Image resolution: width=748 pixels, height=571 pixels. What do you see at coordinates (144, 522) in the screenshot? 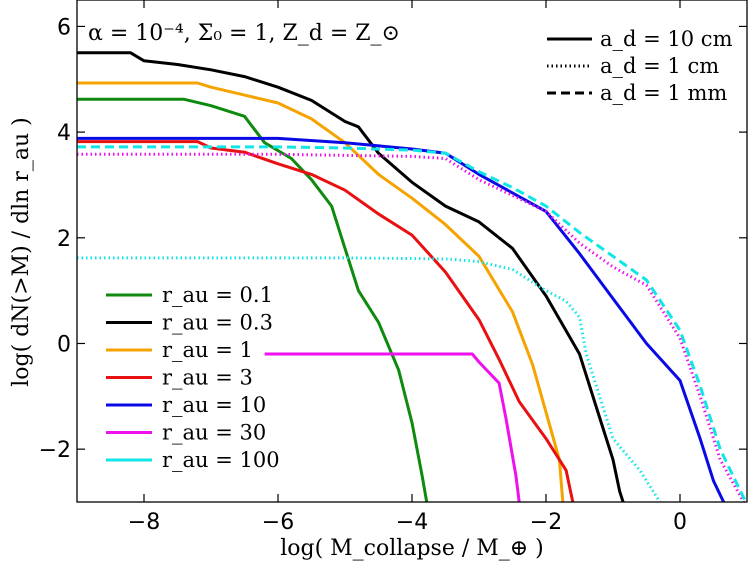
I see `x-tick-label: −8` at bounding box center [144, 522].